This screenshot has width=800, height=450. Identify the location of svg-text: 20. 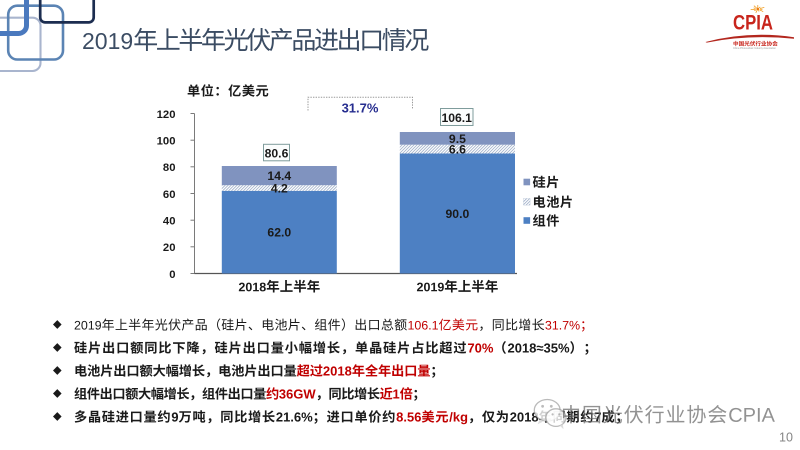
(169, 248).